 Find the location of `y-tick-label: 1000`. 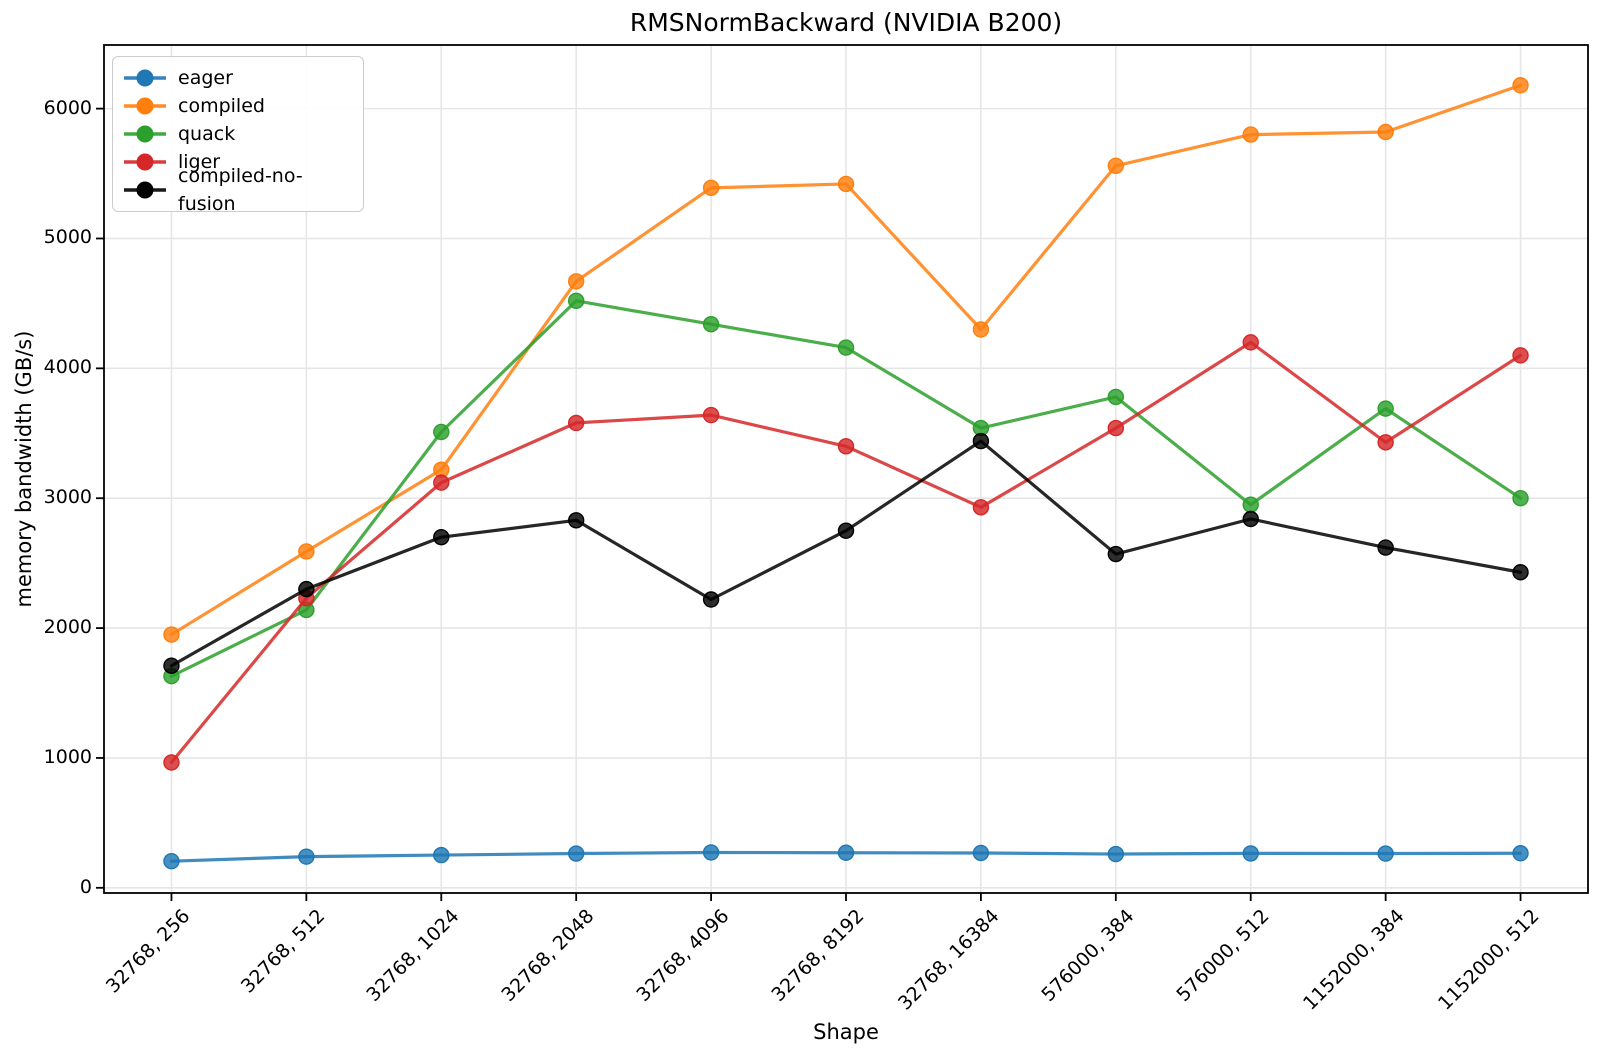

y-tick-label: 1000 is located at coordinates (67, 756).